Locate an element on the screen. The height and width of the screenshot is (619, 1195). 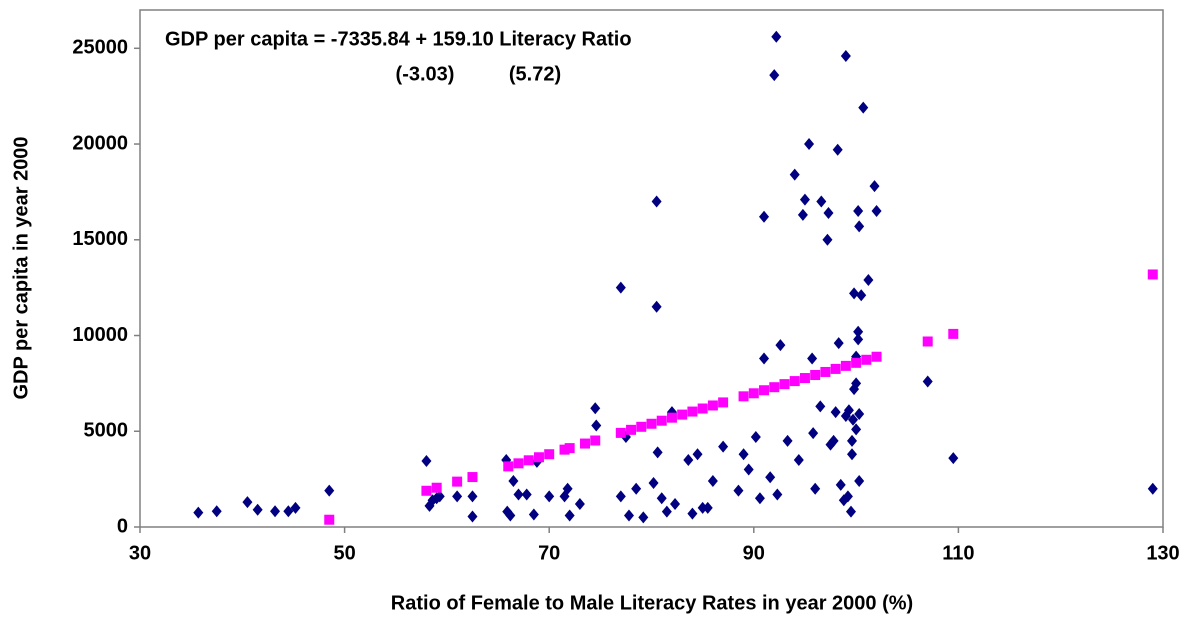
x-tick-label: 90 is located at coordinates (754, 553).